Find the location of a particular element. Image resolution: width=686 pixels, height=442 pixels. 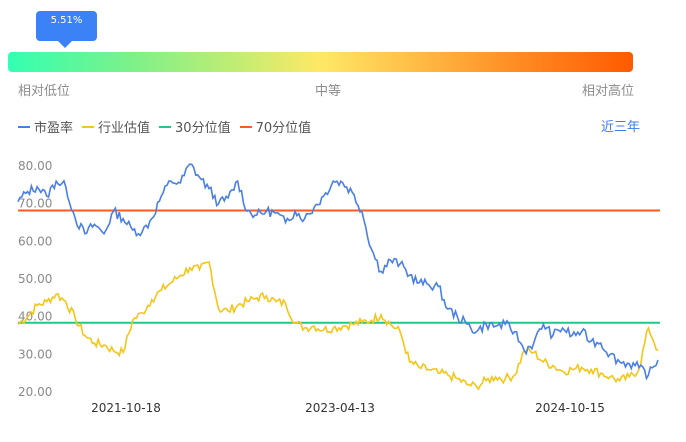

x-tick-label: 2021-10-18 is located at coordinates (126, 408).